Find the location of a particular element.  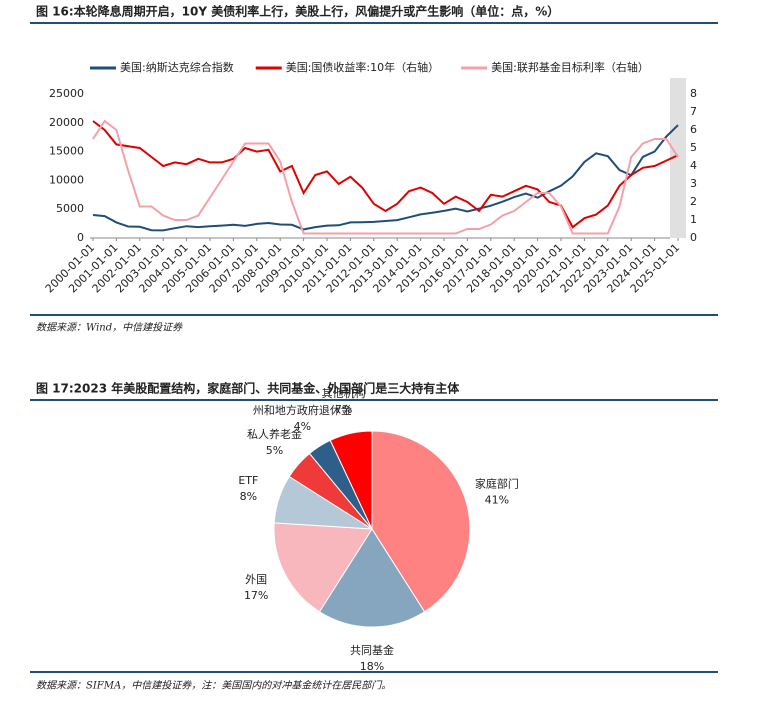

slice-value: 5% is located at coordinates (274, 450).